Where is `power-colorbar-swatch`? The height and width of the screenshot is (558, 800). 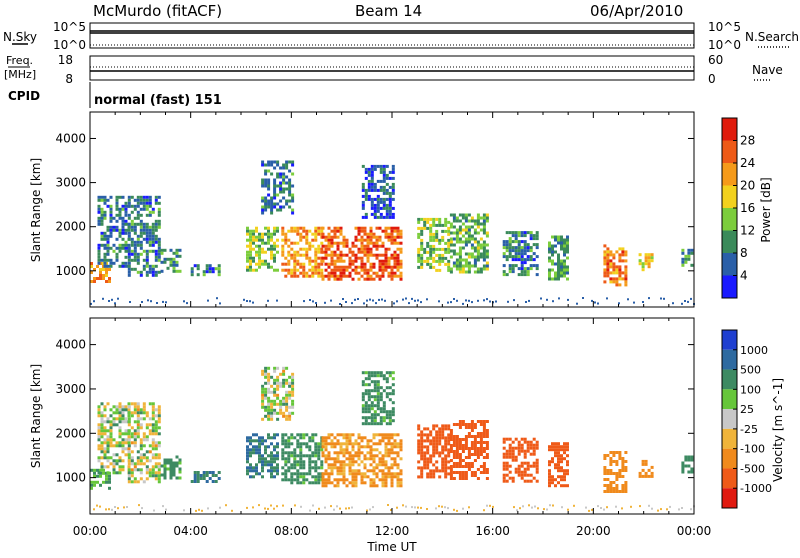
power-colorbar-swatch is located at coordinates (729, 129).